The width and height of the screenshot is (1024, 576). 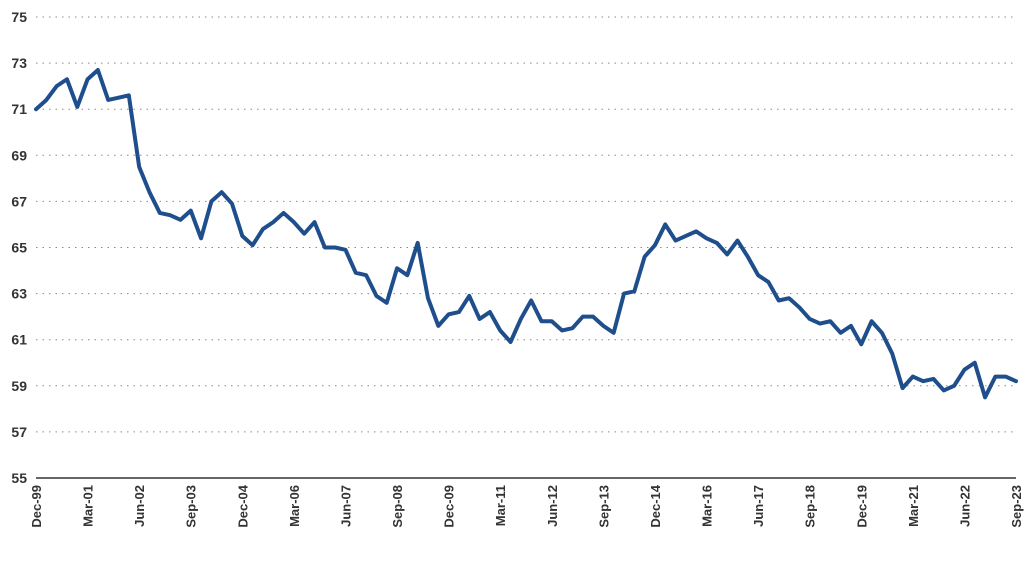 What do you see at coordinates (19, 155) in the screenshot?
I see `y-tick-label: 69` at bounding box center [19, 155].